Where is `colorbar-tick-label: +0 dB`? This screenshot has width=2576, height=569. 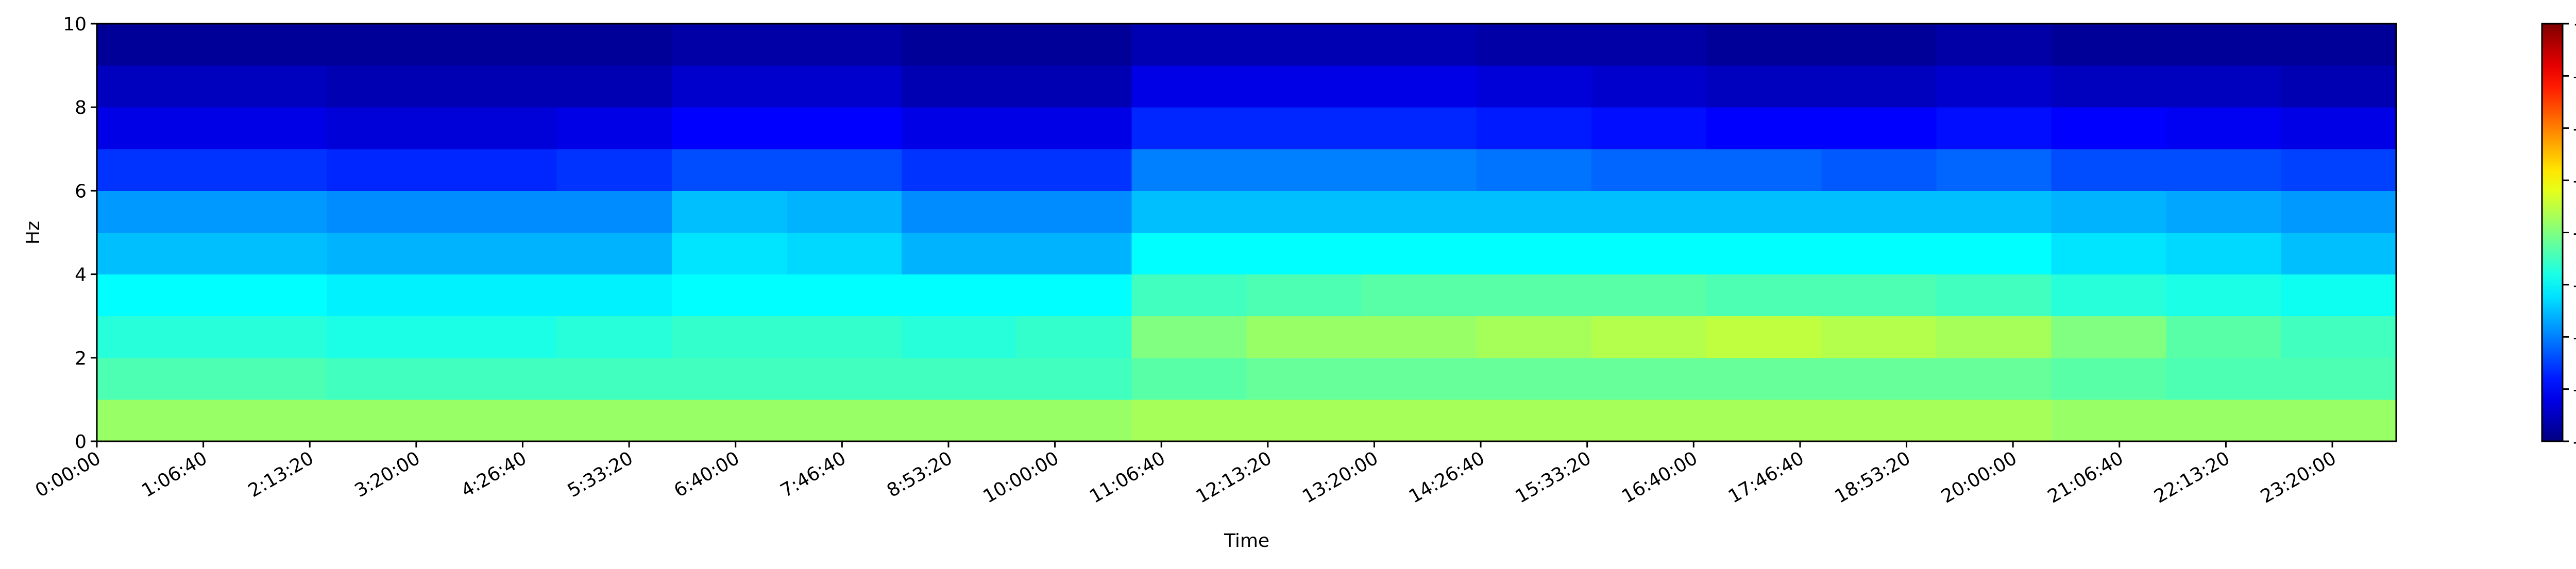
colorbar-tick-label: +0 dB is located at coordinates (2574, 24).